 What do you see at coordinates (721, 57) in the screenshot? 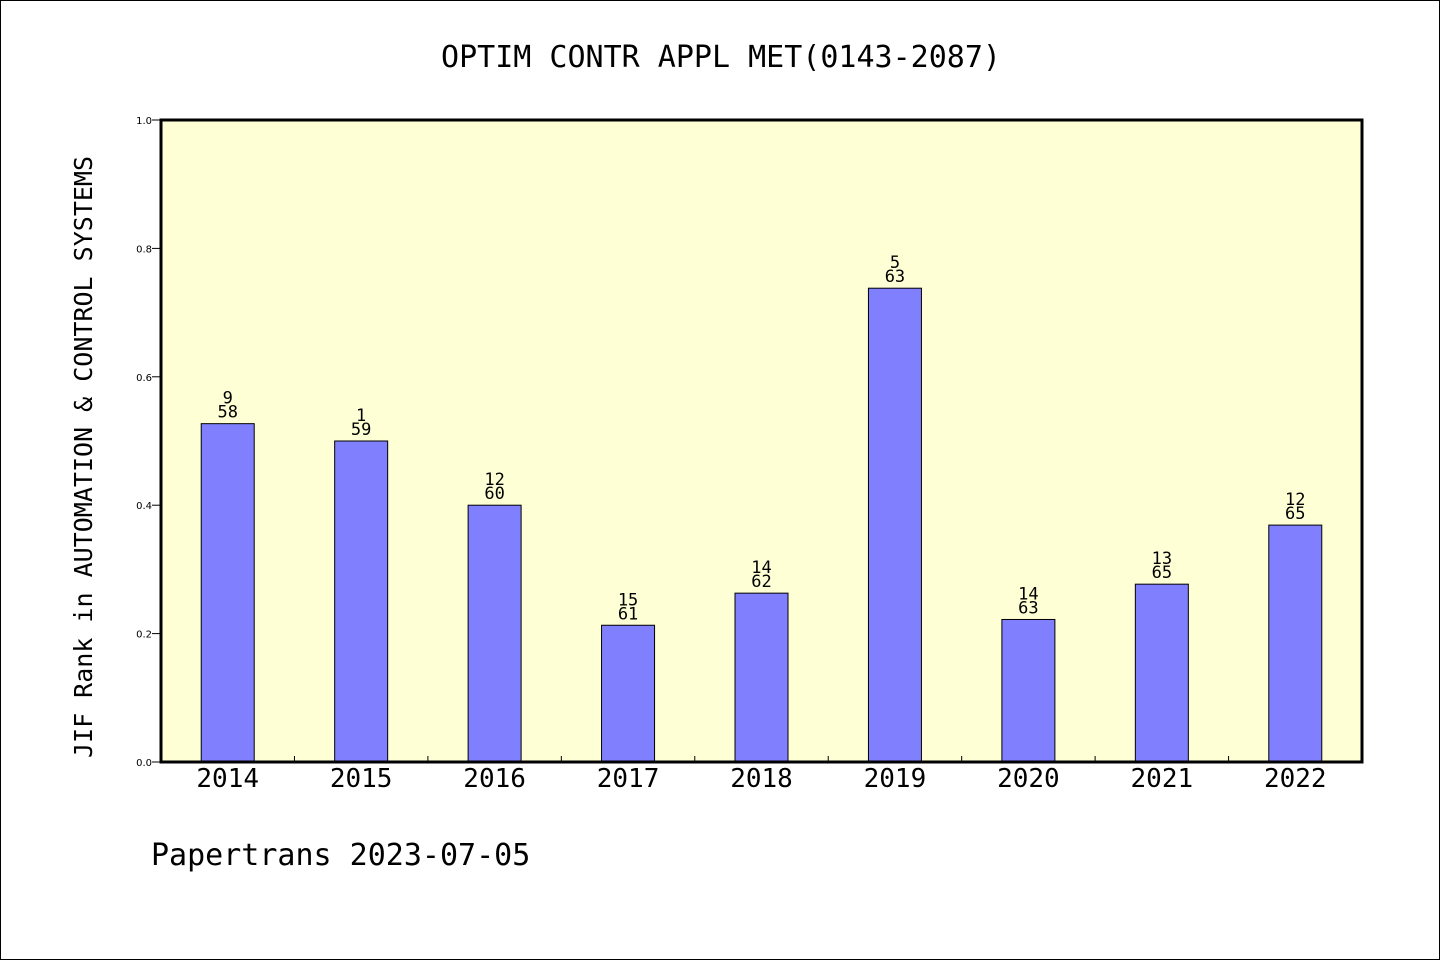
I see `chart-title: OPTIM CONTR APPL MET(0143-2087)` at bounding box center [721, 57].